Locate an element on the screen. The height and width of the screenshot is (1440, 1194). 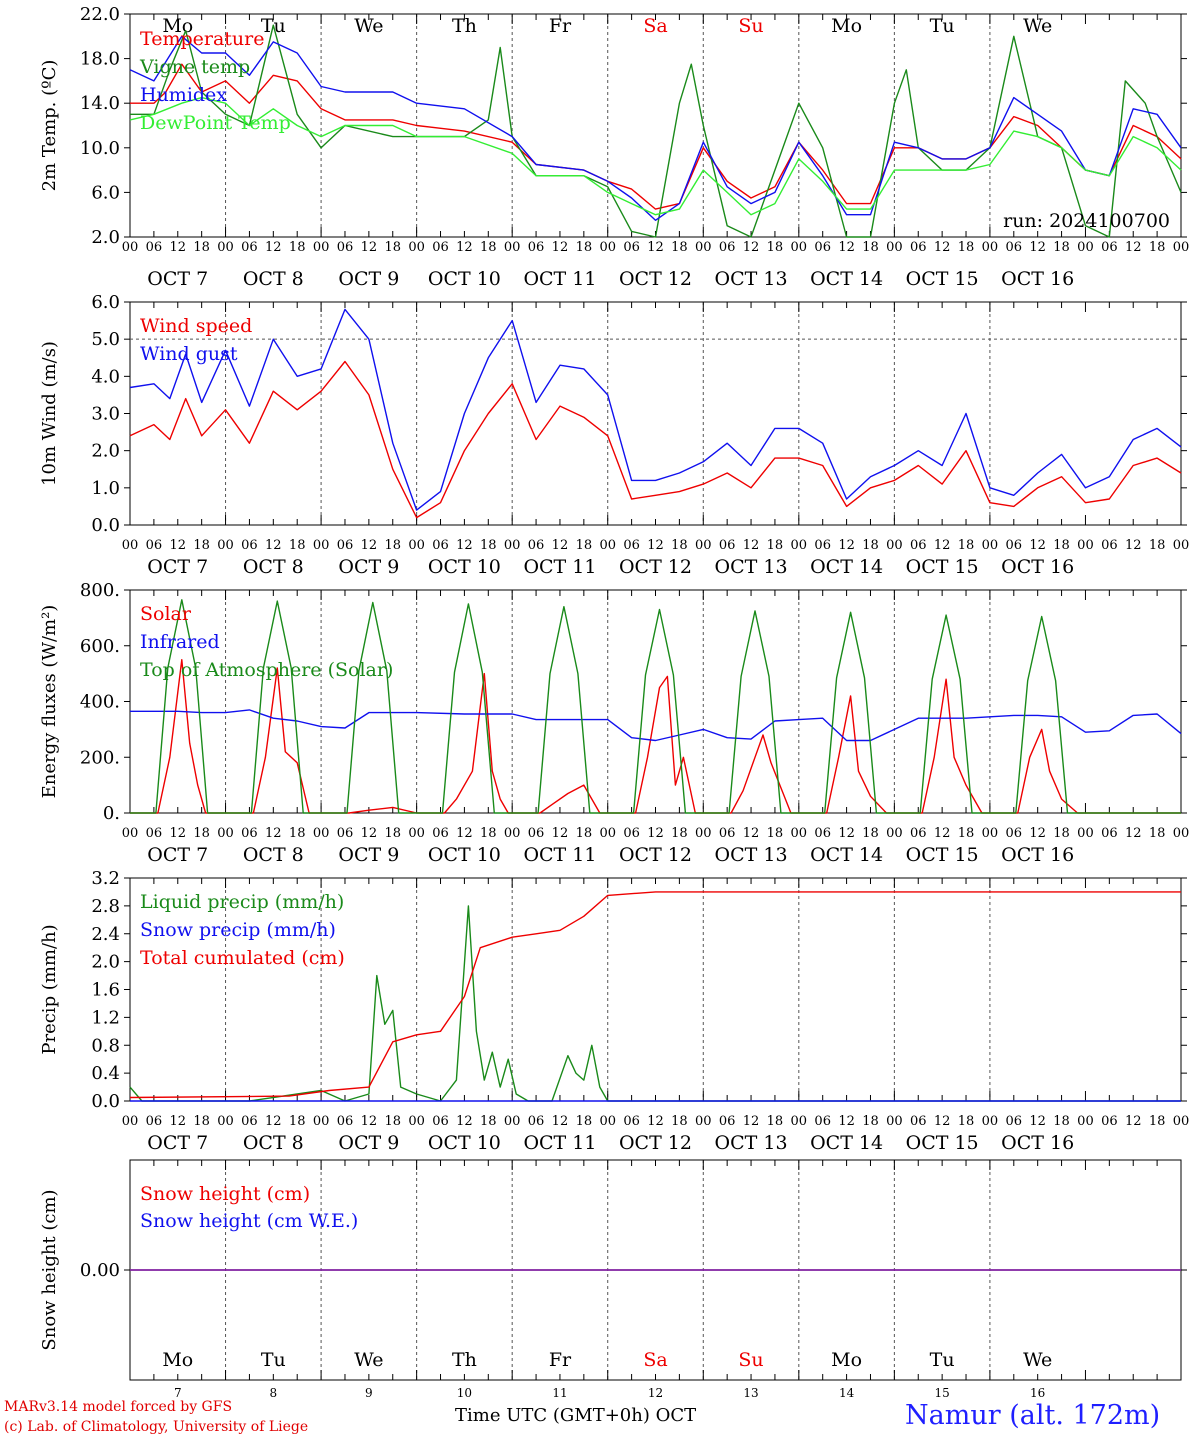
legend-entry: Liquid precip (mm/h) is located at coordinates (242, 902).